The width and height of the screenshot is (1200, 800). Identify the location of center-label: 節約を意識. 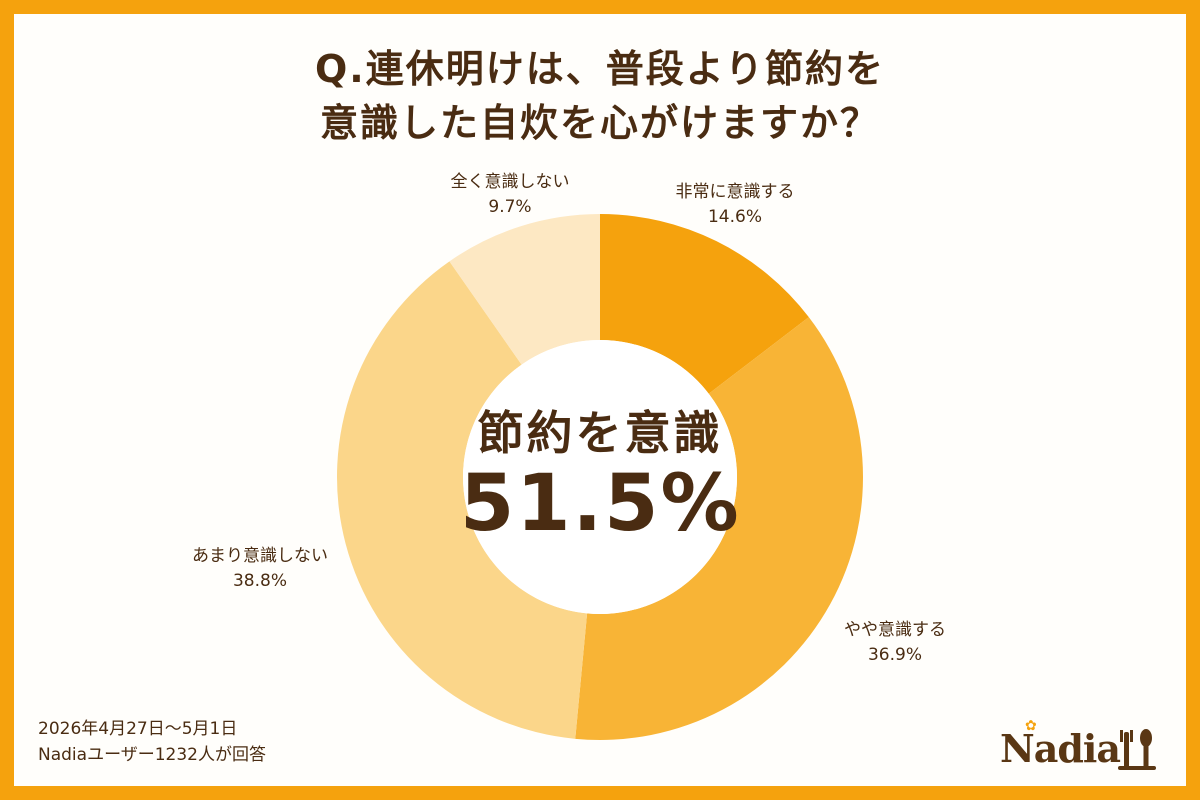
(600, 433).